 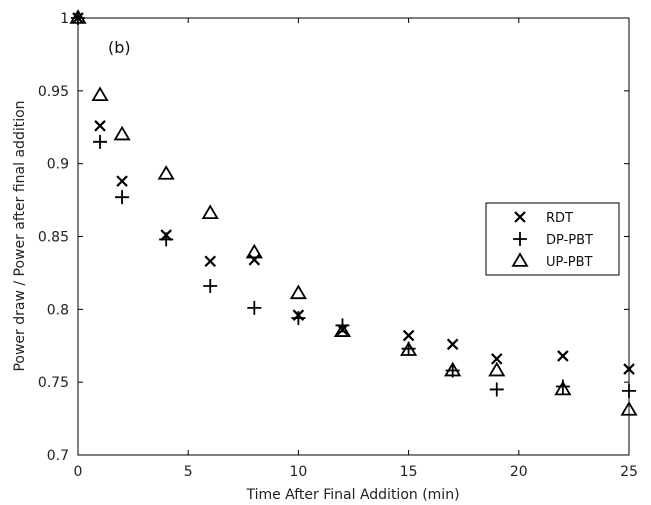 I want to click on legend: RDT DP-PBT UP-PBT, so click(x=552, y=239).